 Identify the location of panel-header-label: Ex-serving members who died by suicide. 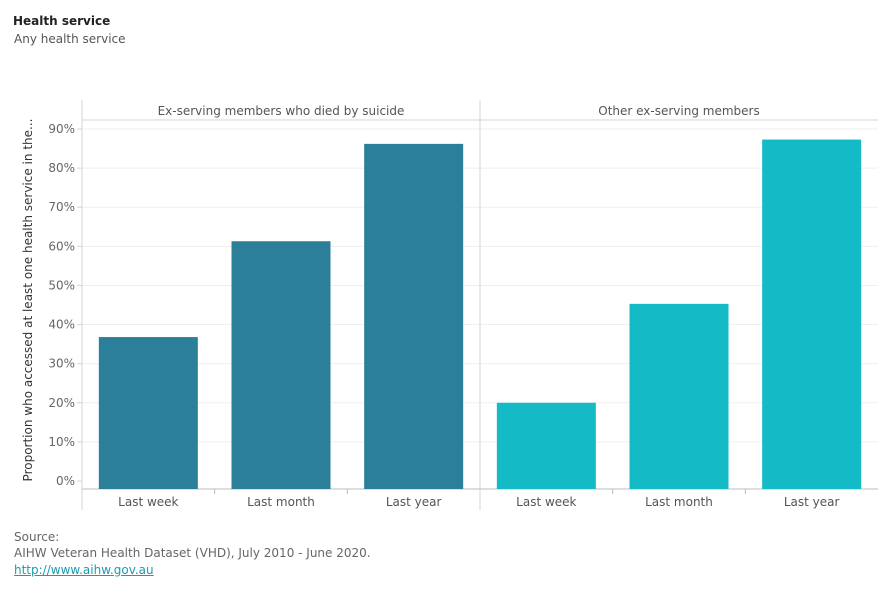
(281, 111).